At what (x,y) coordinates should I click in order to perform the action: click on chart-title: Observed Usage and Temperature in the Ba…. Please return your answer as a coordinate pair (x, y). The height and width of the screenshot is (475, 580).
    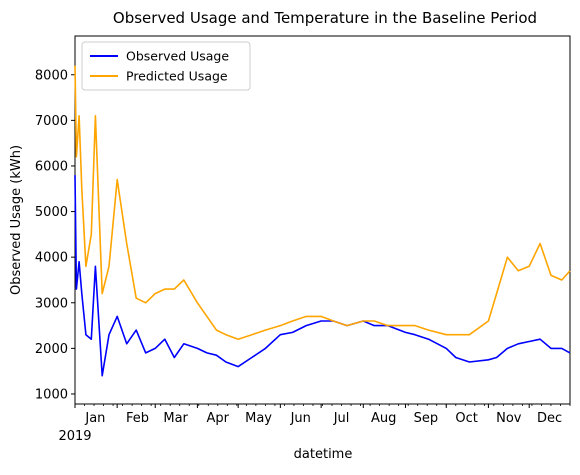
    Looking at the image, I should click on (325, 18).